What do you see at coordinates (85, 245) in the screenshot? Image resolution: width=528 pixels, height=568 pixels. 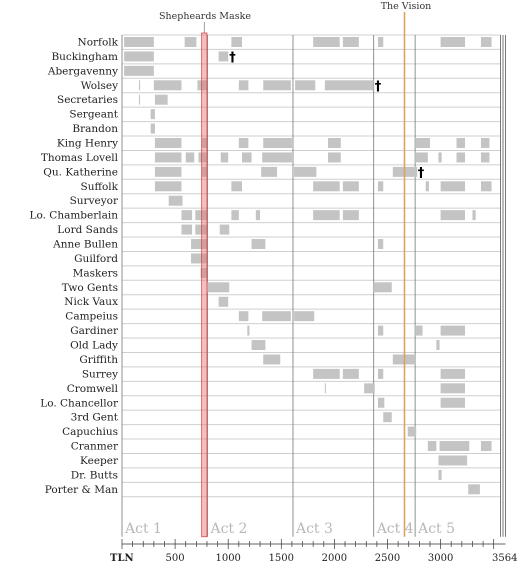 I see `character-label: Anne Bullen` at bounding box center [85, 245].